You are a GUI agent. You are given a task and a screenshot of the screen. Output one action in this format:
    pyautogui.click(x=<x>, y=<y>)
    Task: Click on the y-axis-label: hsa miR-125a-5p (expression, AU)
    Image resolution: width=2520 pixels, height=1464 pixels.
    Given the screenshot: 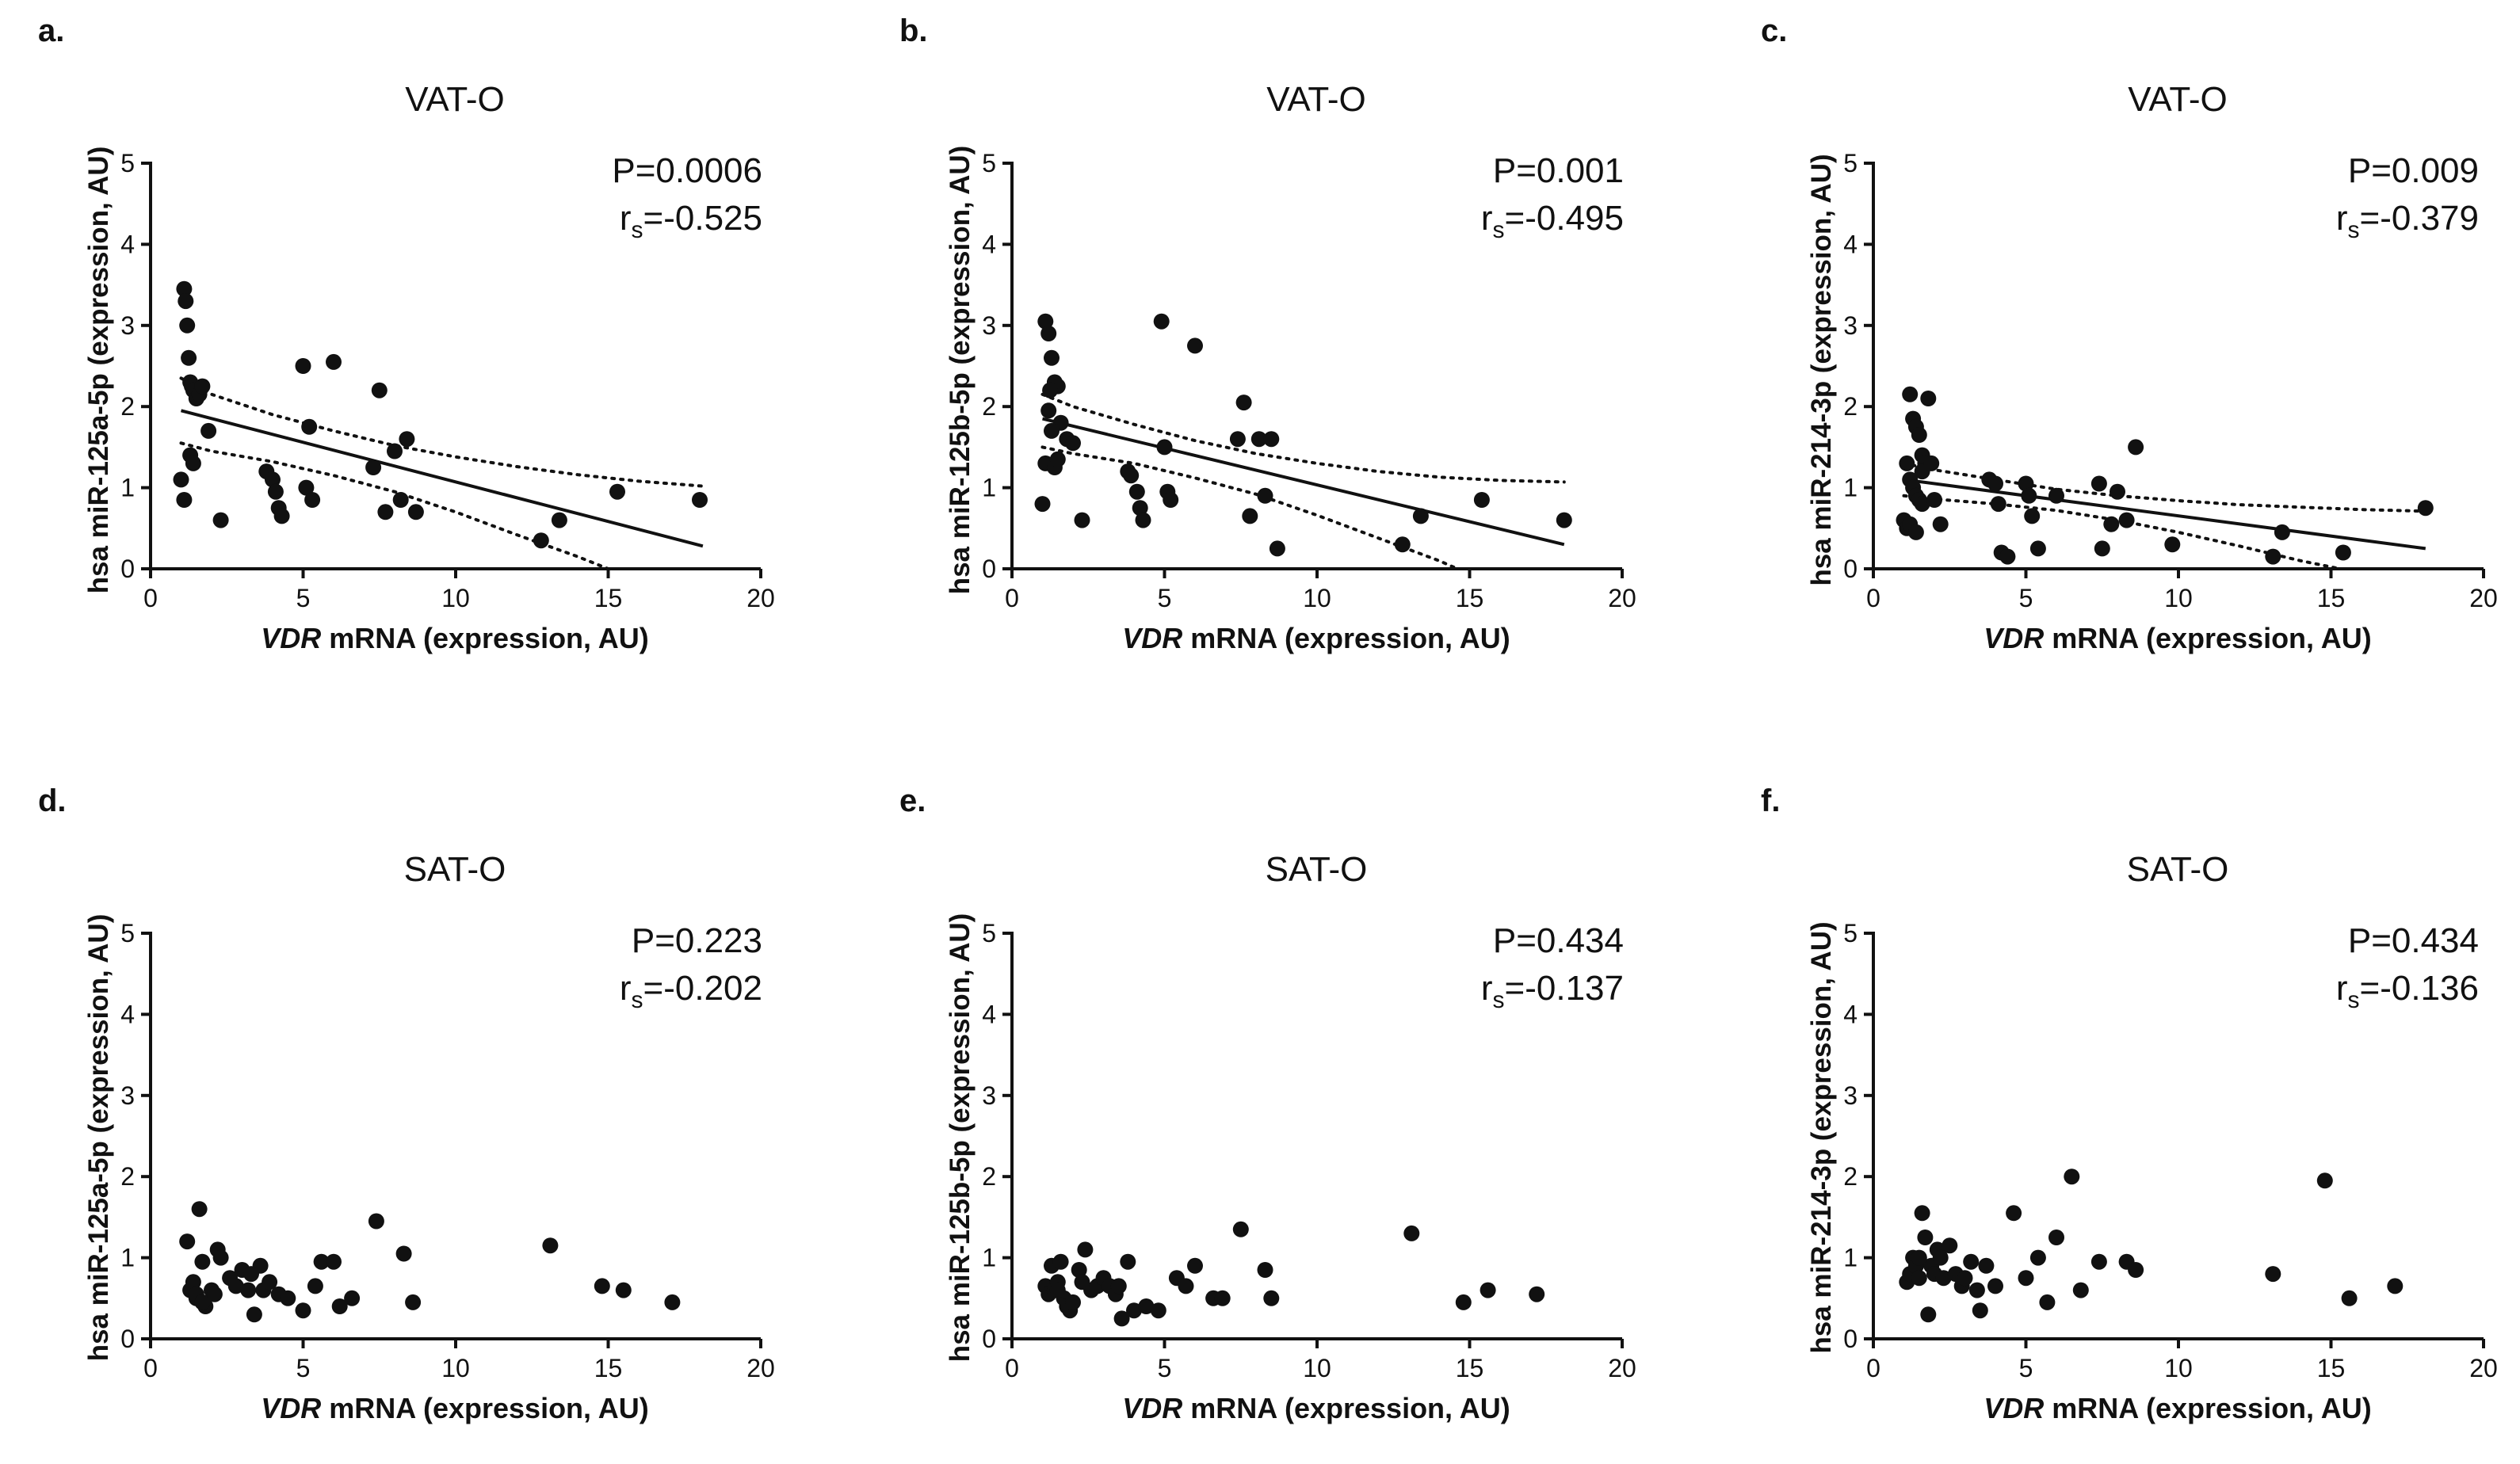 What is the action you would take?
    pyautogui.click(x=98, y=371)
    